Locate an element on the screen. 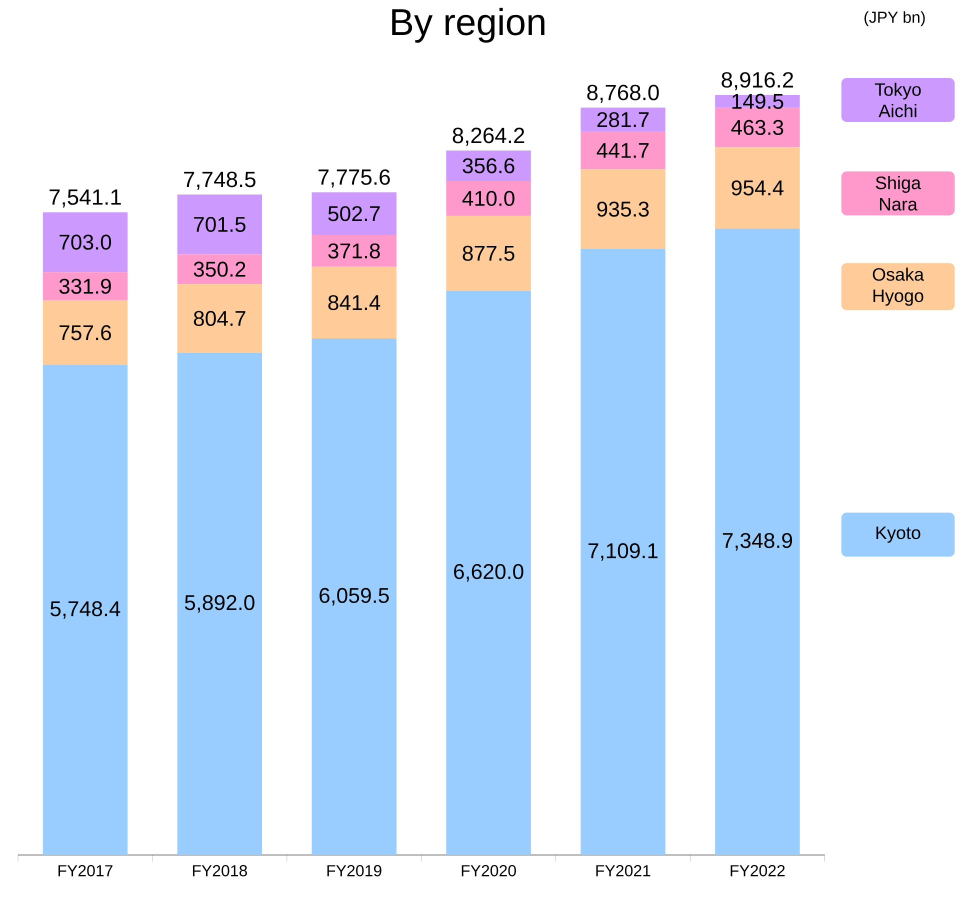 The image size is (968, 901). data-label: 7,109.1 is located at coordinates (623, 552).